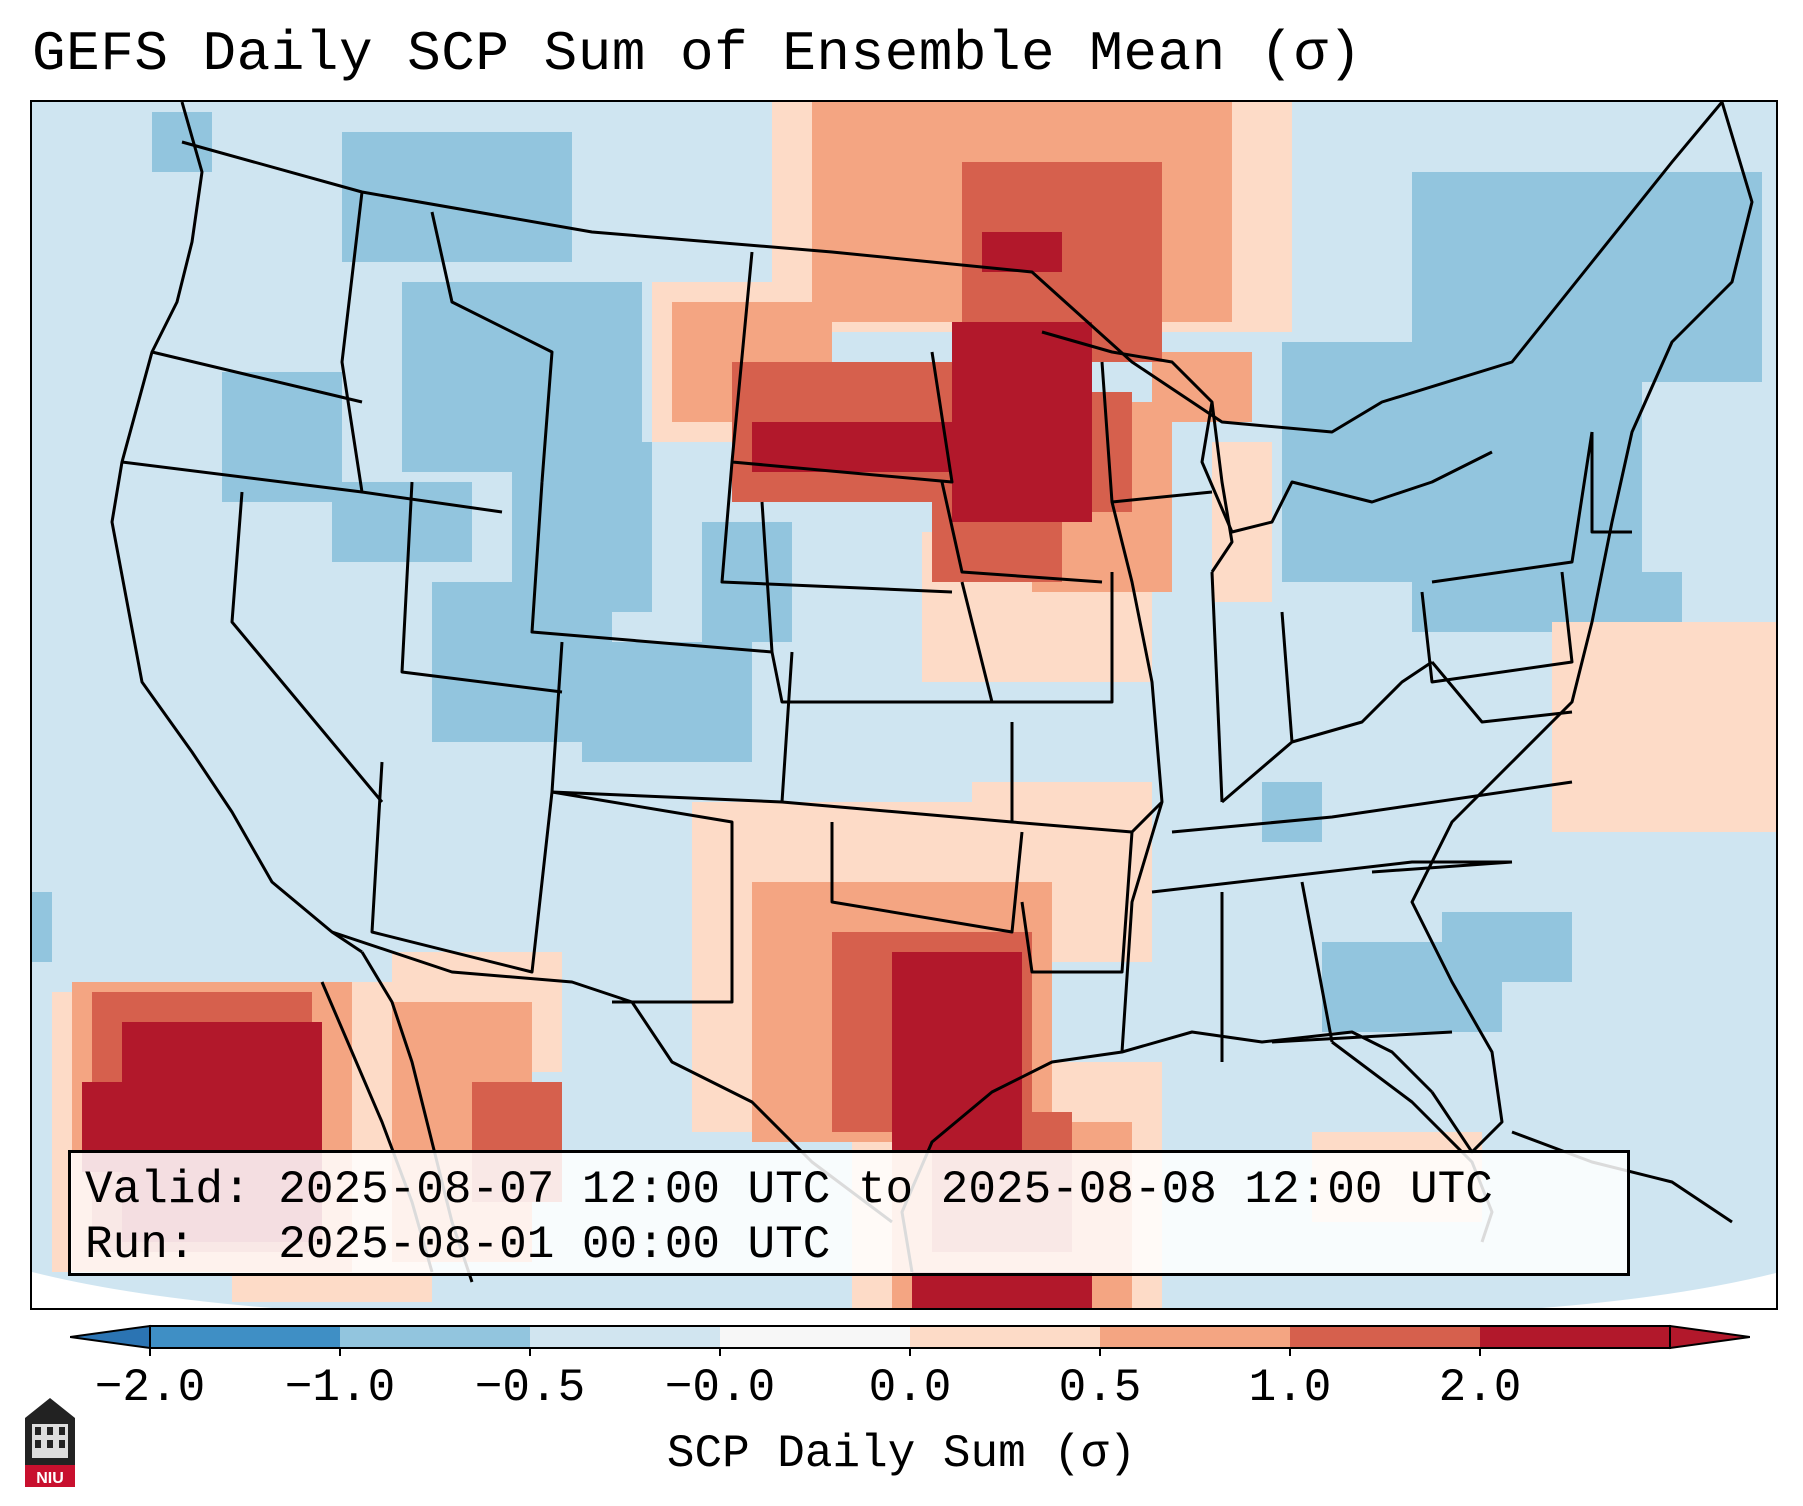  I want to click on state-line-mt, so click(492, 347).